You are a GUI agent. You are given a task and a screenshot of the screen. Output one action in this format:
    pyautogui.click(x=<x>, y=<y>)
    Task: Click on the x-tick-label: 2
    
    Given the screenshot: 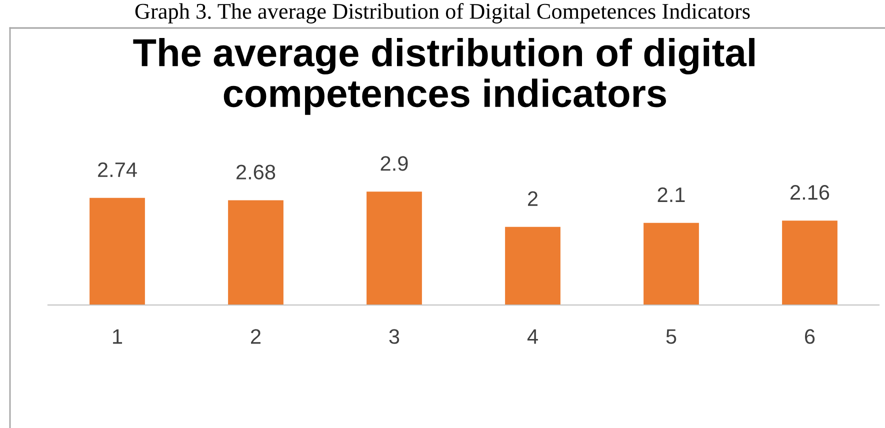 What is the action you would take?
    pyautogui.click(x=255, y=336)
    